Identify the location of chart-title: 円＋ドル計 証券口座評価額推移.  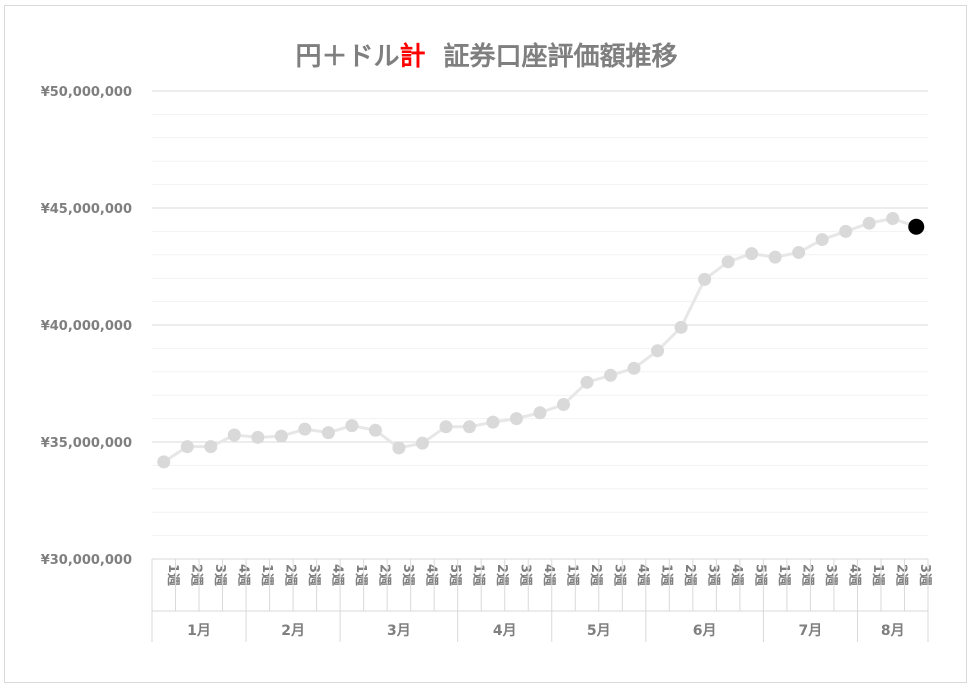
(486, 54).